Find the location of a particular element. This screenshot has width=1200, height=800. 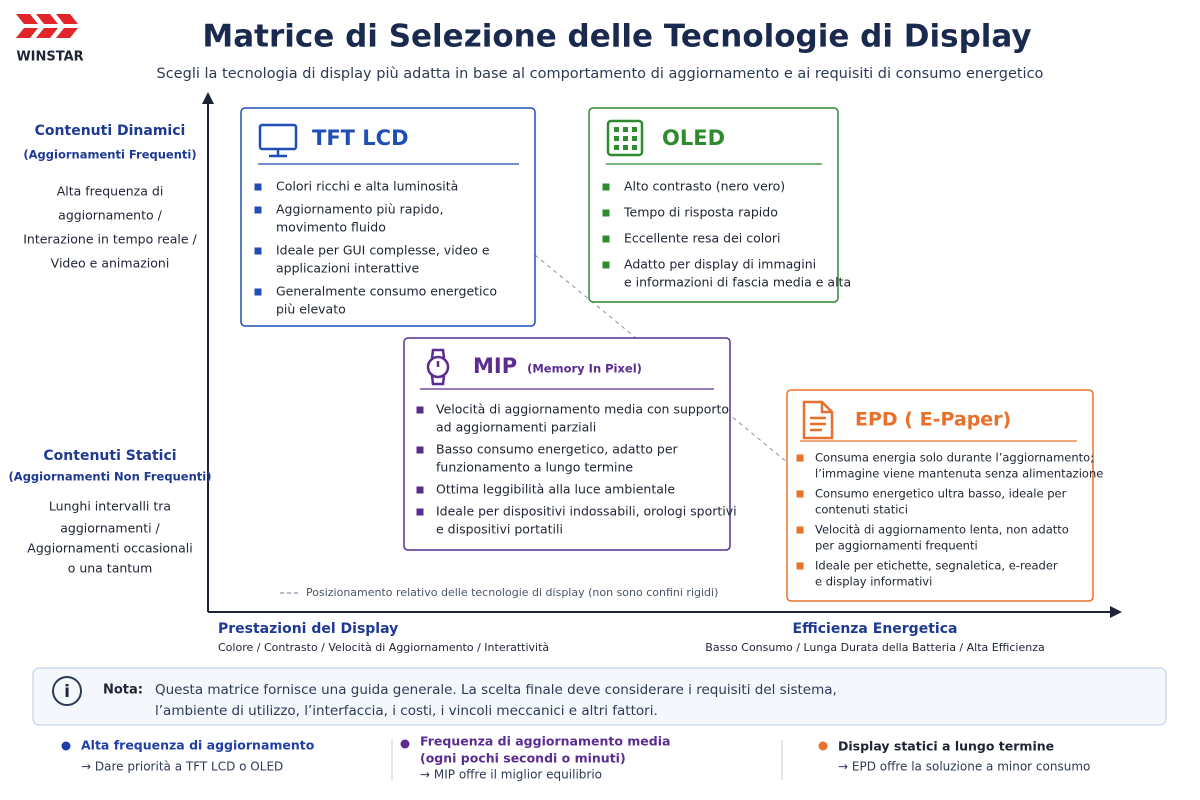

y-axis-text: aggiornamenti / is located at coordinates (110, 528).